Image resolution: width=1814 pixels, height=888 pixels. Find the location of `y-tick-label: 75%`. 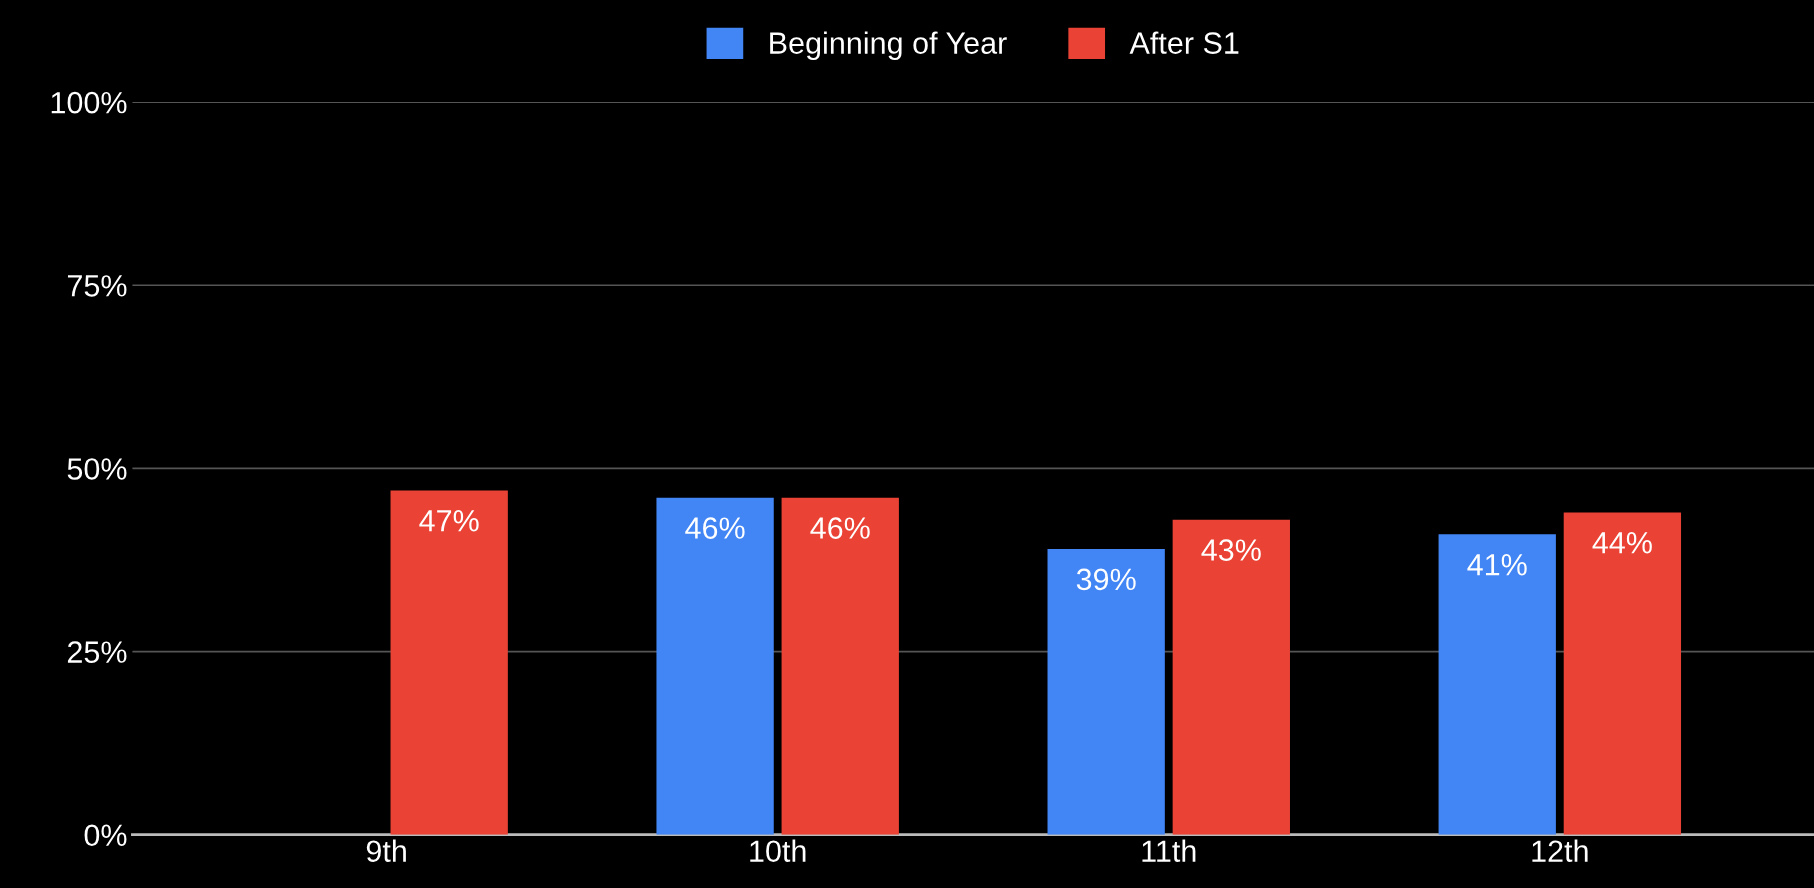

y-tick-label: 75% is located at coordinates (97, 286).